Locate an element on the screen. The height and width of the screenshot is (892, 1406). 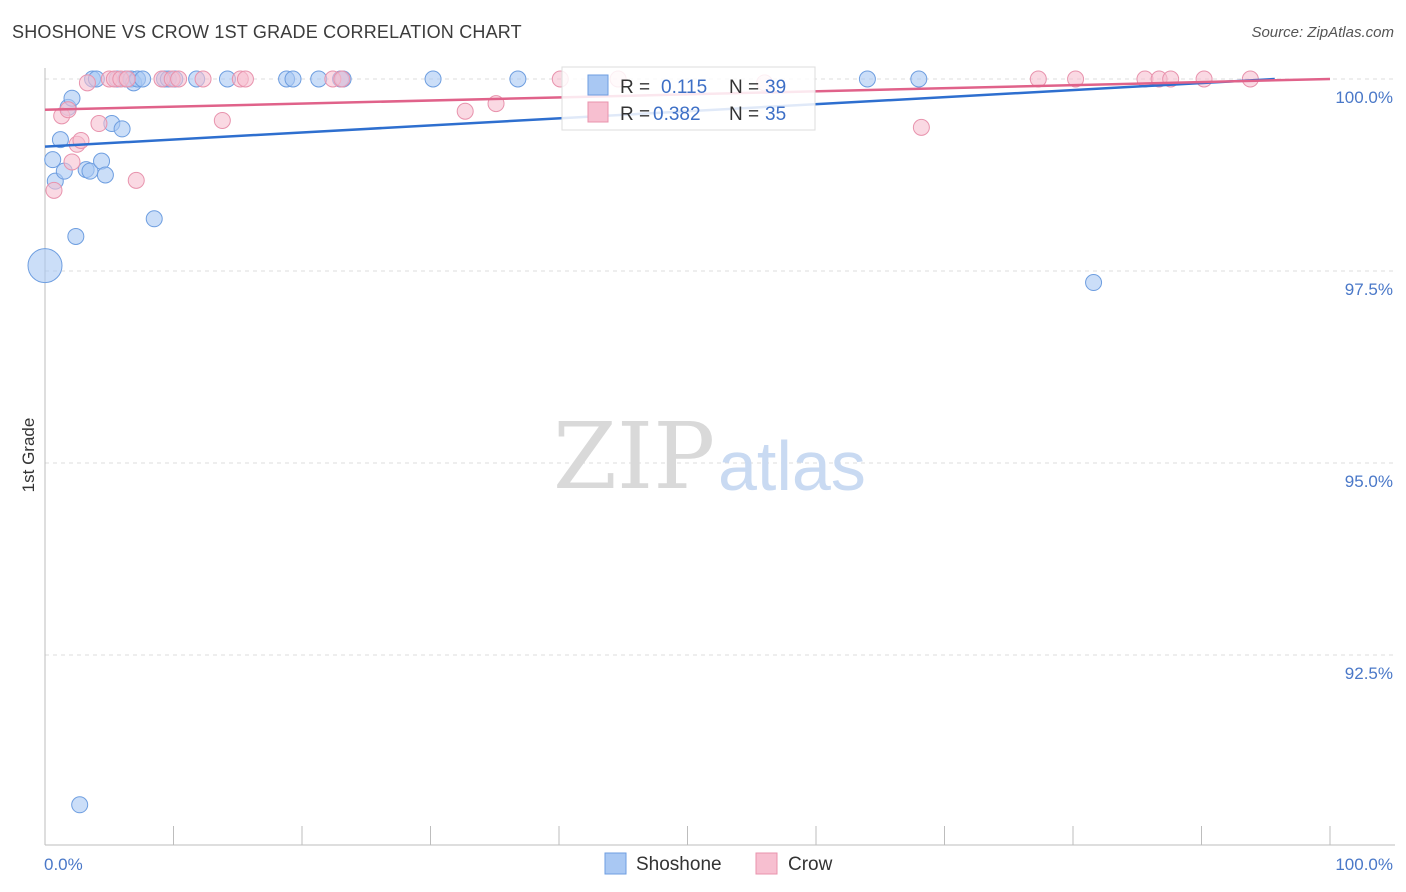
crow-stats-swatch is located at coordinates (598, 112).